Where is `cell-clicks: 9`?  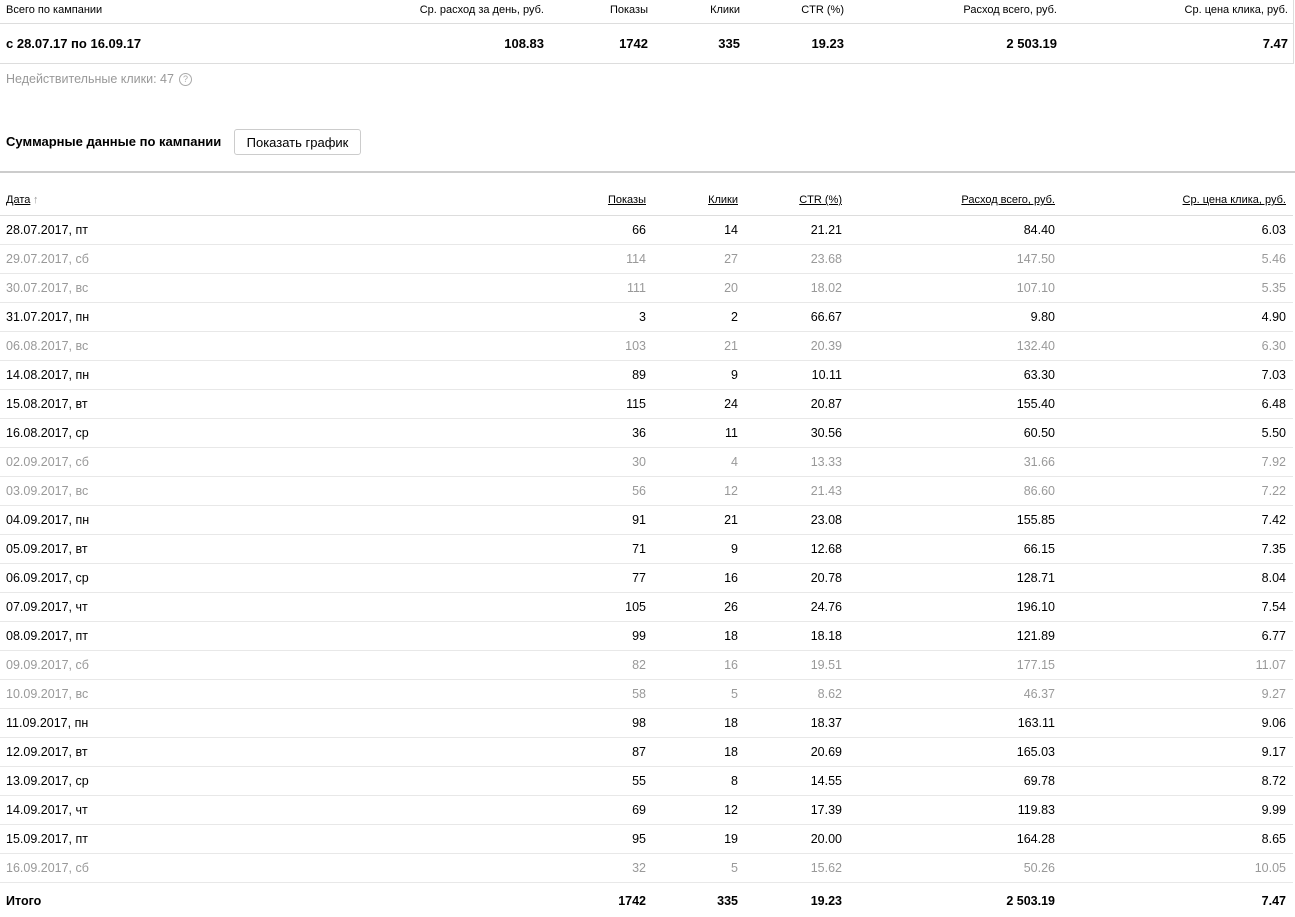
cell-clicks: 9 is located at coordinates (734, 375).